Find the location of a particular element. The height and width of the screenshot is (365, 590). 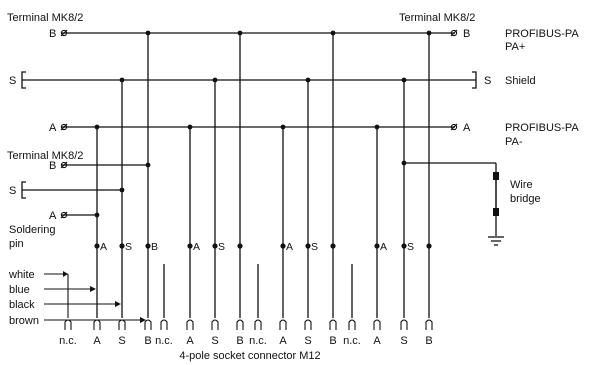

label-b-mid-left: B is located at coordinates (52, 166).